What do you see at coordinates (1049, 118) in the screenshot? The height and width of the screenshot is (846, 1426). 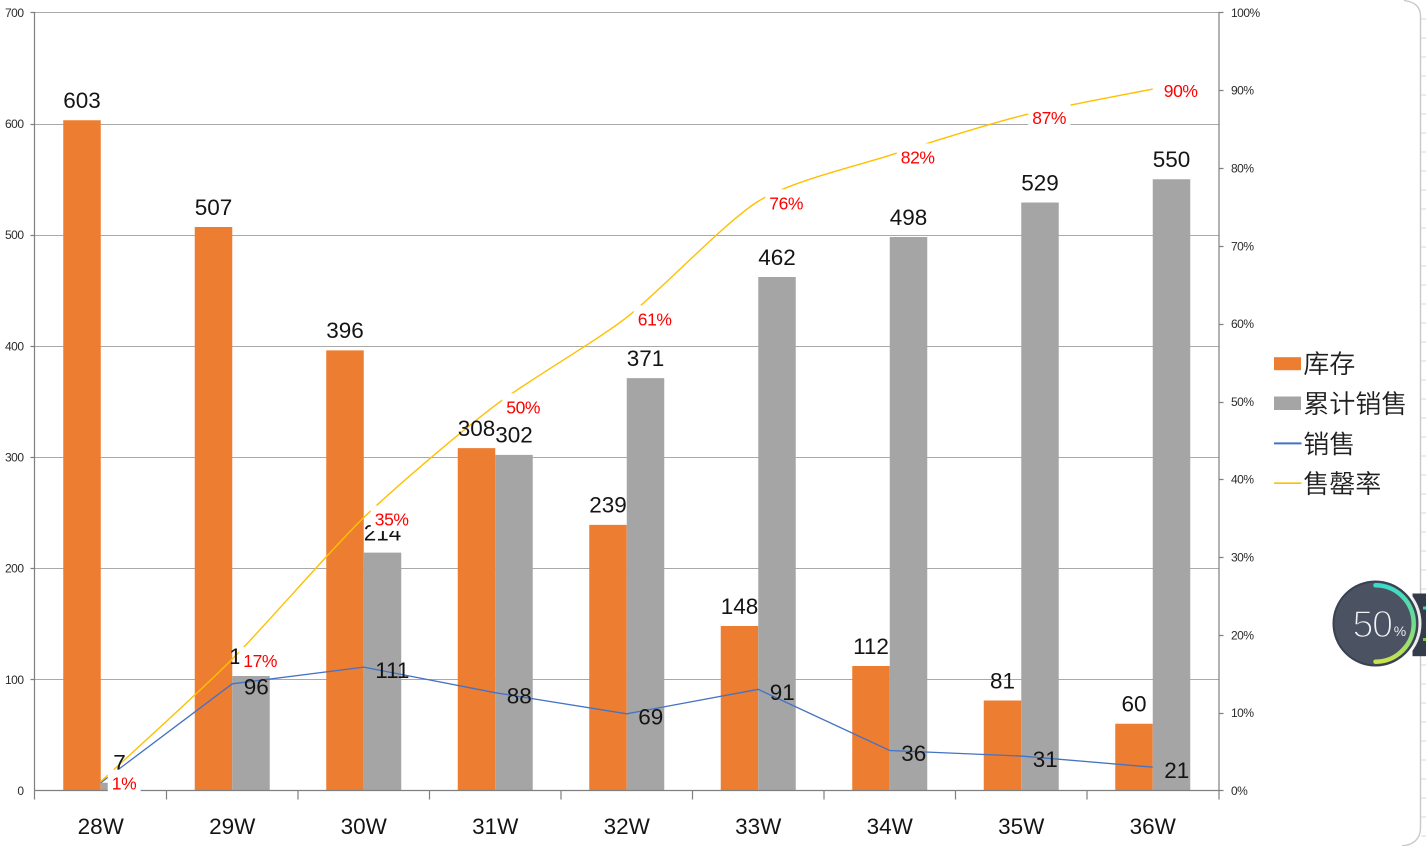 I see `svg-text: 87%` at bounding box center [1049, 118].